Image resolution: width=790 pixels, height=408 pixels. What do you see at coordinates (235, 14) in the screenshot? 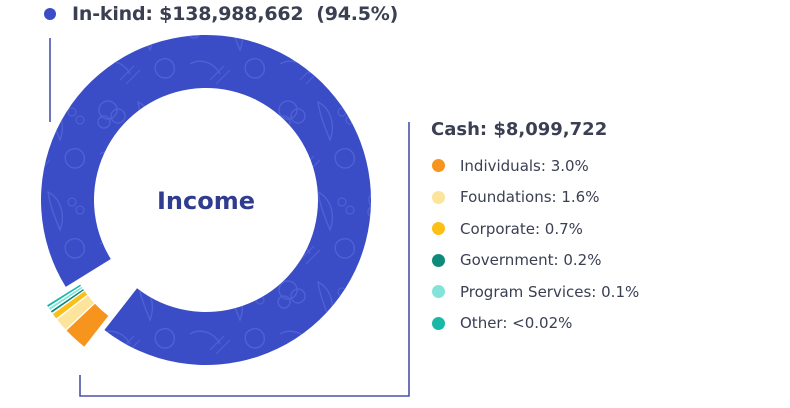
I see `inkind-label: In-kind: $138,988,662 (94.5%)` at bounding box center [235, 14].